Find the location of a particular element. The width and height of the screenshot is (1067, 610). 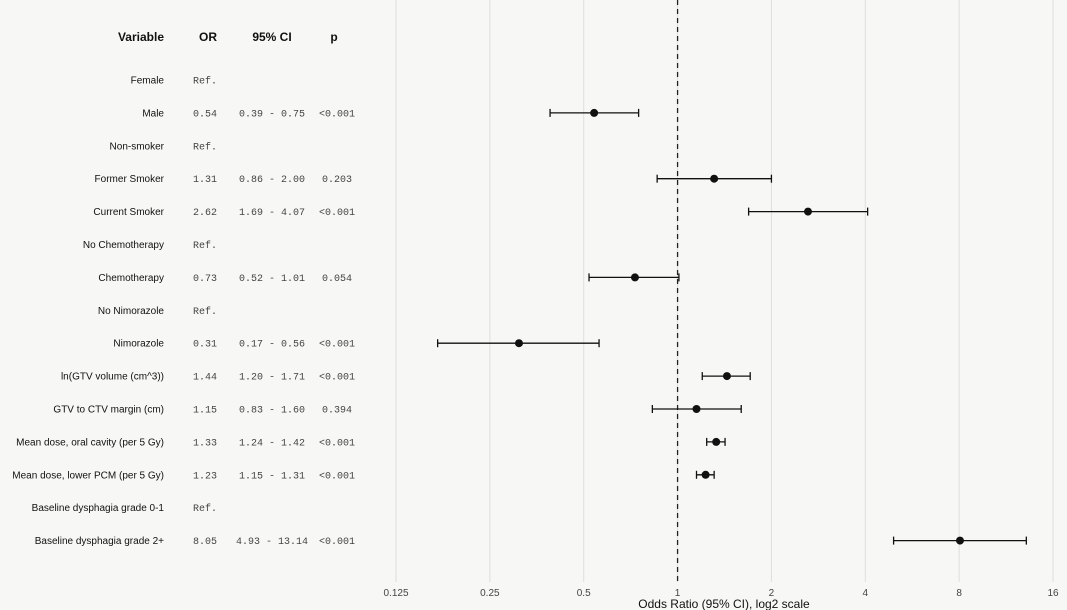

row-variable-label: Former Smoker is located at coordinates (130, 179).